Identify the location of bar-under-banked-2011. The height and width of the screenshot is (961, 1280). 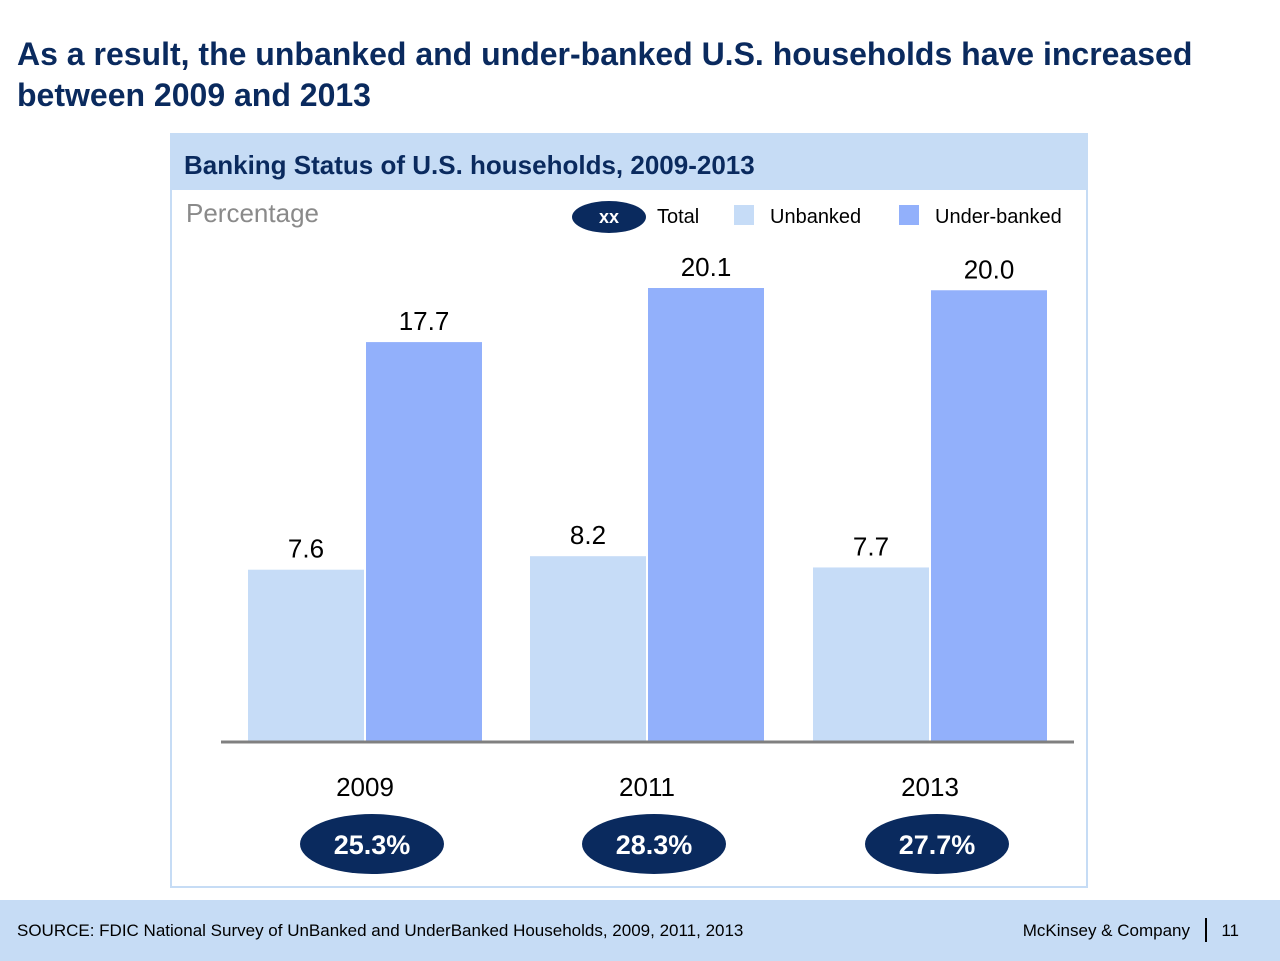
(706, 514).